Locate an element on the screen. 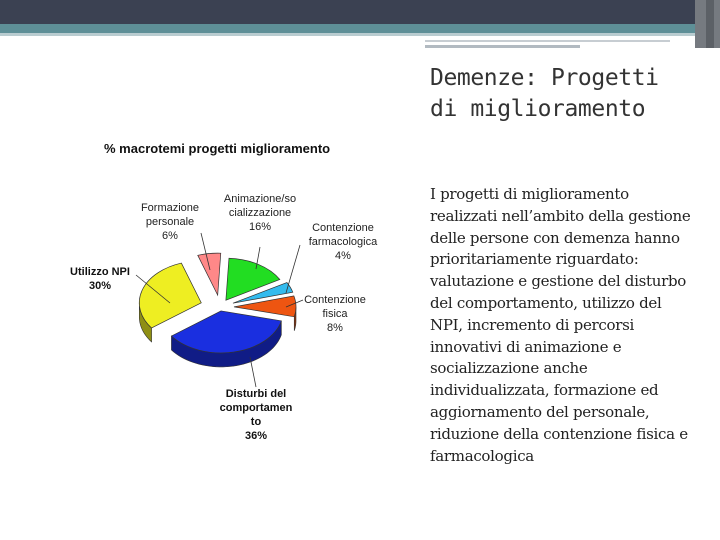  title-rule-long is located at coordinates (547, 41).